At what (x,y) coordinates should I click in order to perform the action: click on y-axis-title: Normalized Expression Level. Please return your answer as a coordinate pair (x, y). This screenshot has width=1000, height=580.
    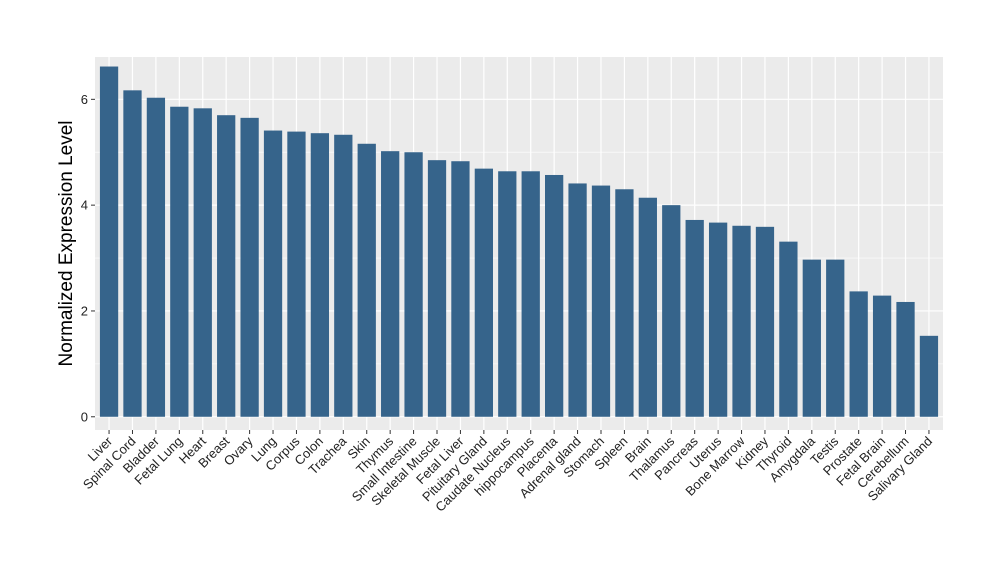
    Looking at the image, I should click on (66, 243).